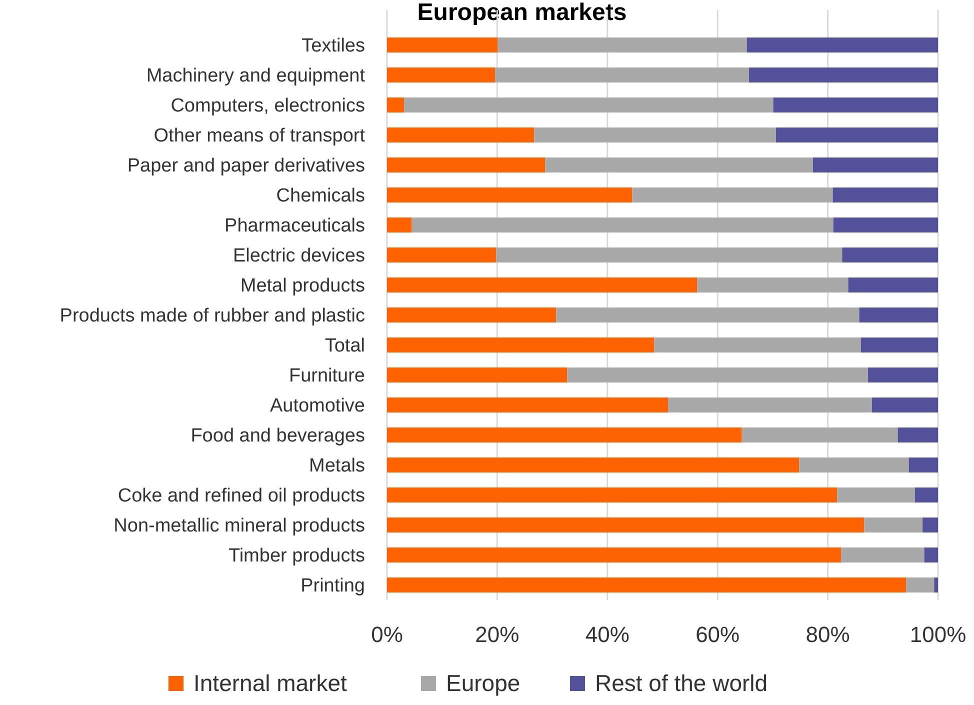 The width and height of the screenshot is (974, 705). Describe the element at coordinates (326, 376) in the screenshot. I see `y-tick-label: Furniture` at that location.